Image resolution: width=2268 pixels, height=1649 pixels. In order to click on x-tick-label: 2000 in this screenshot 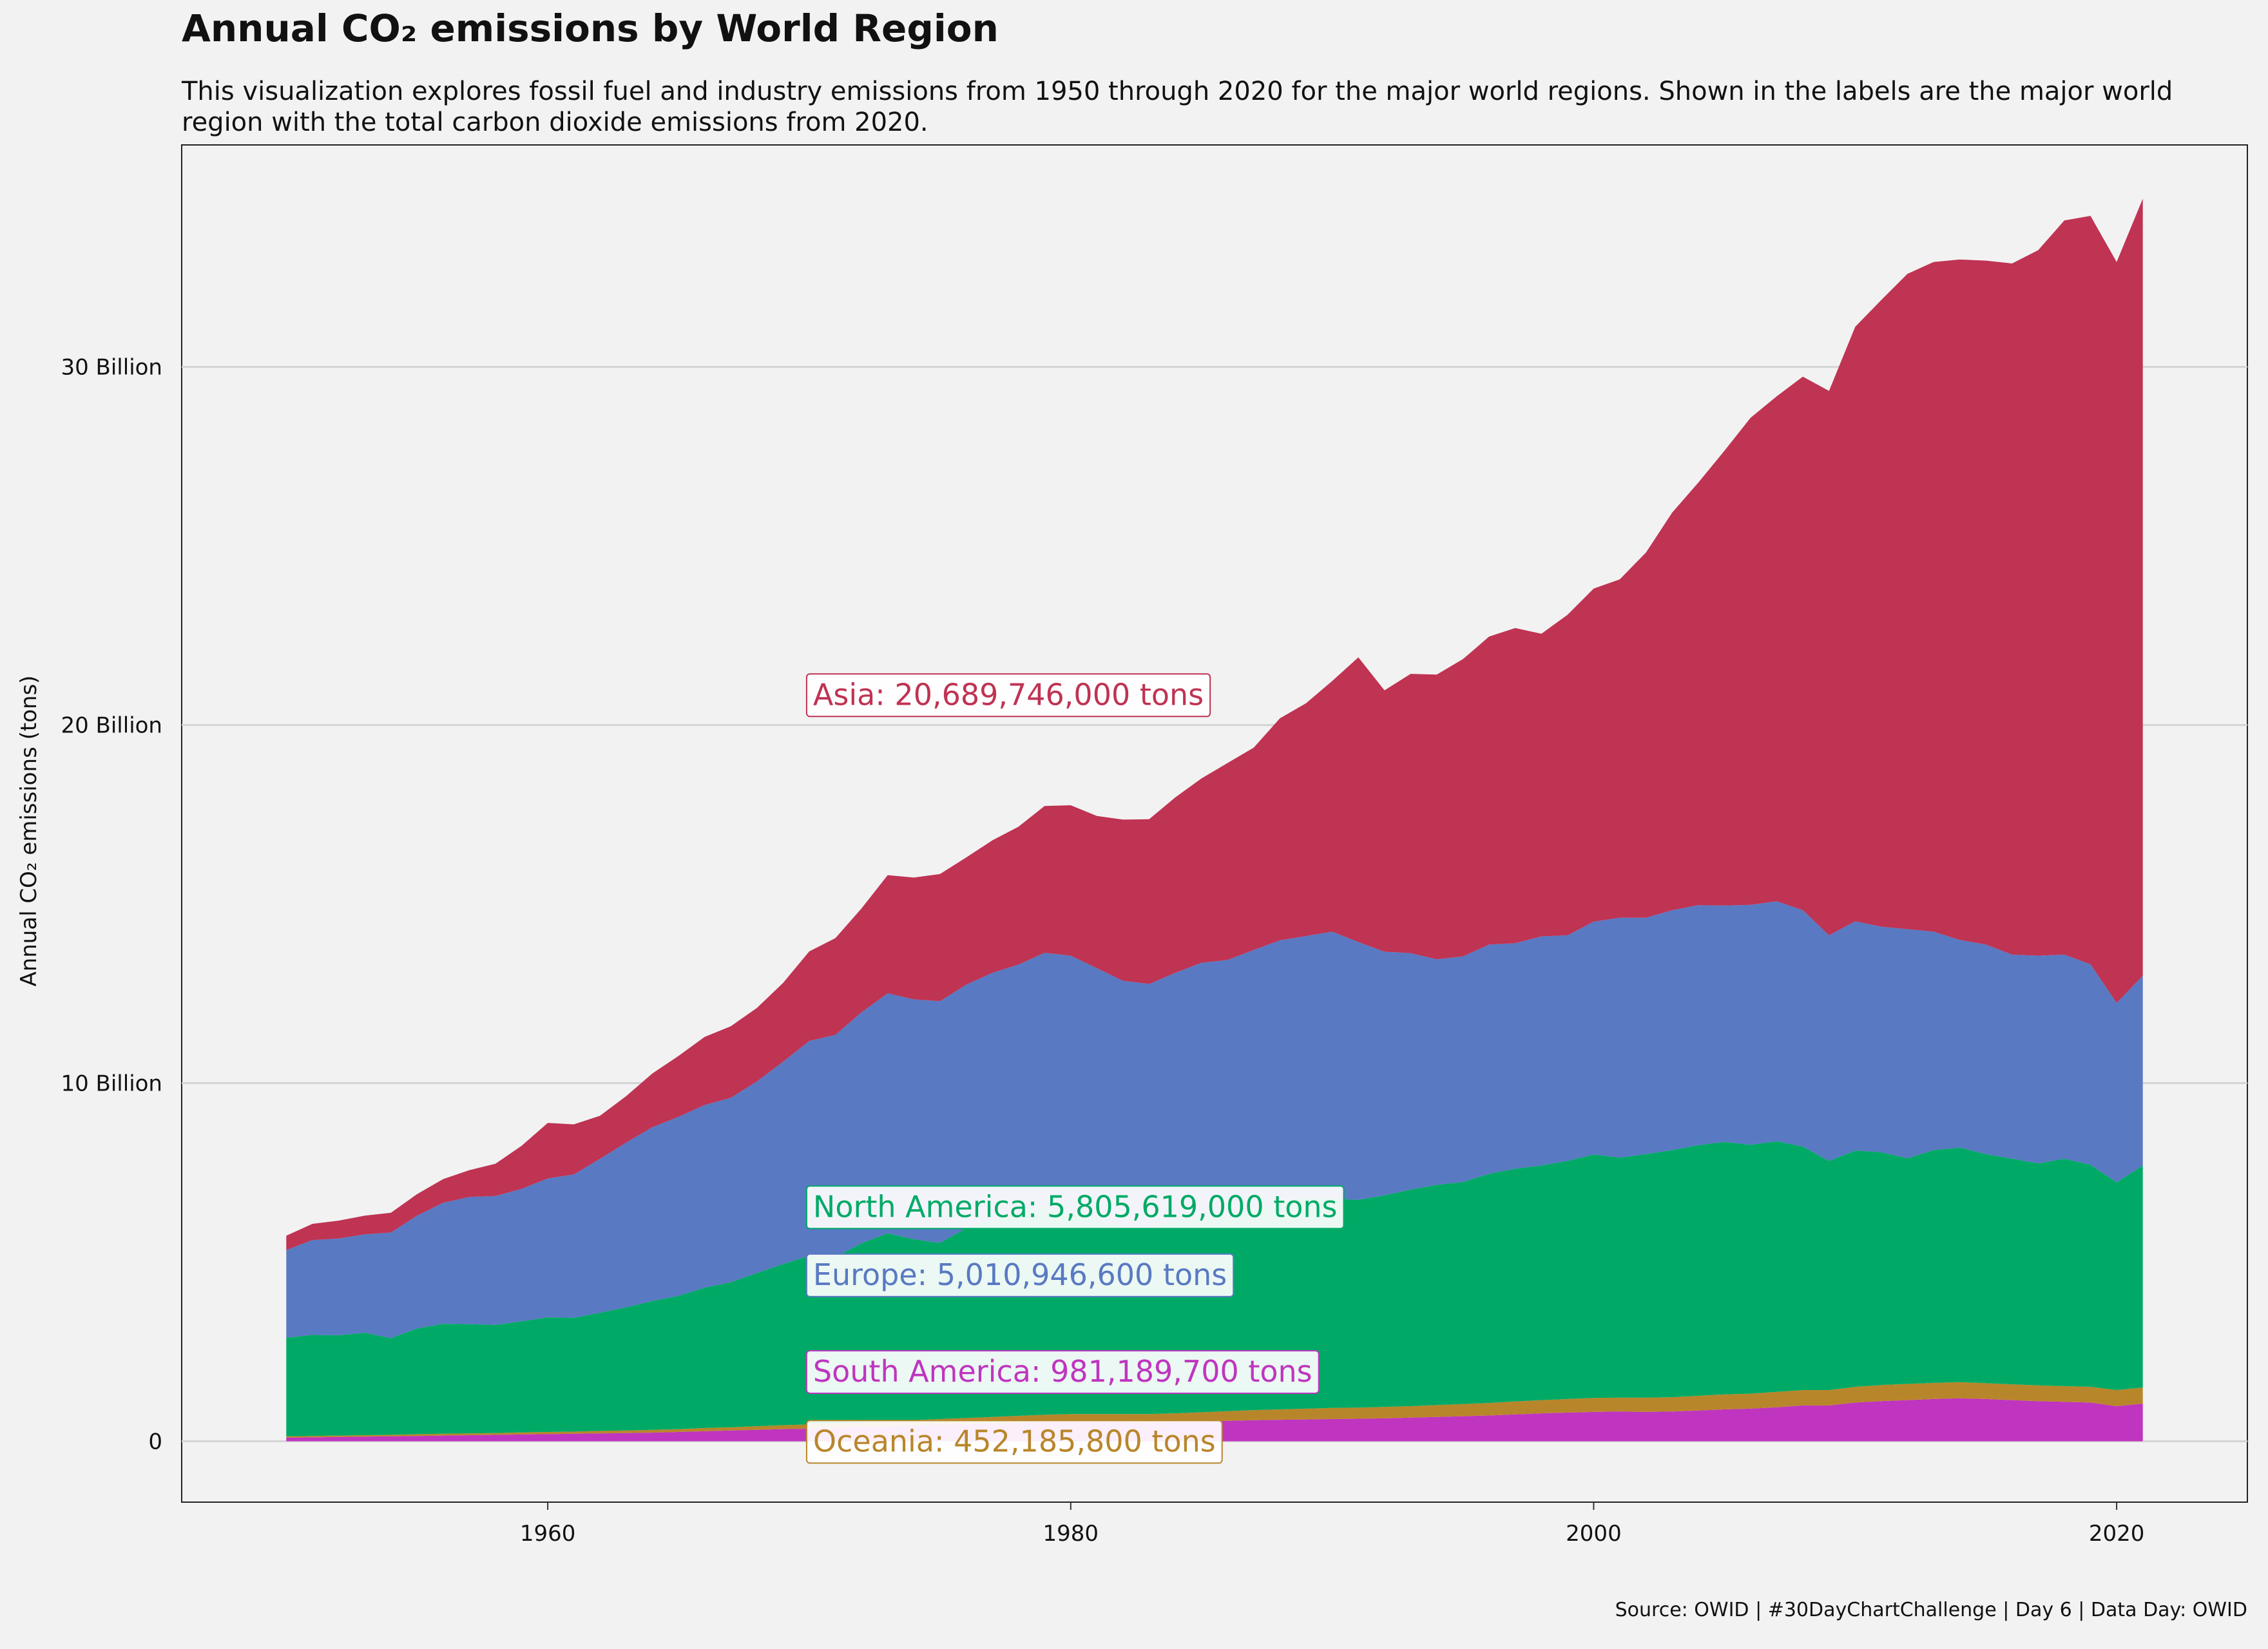, I will do `click(1594, 1534)`.